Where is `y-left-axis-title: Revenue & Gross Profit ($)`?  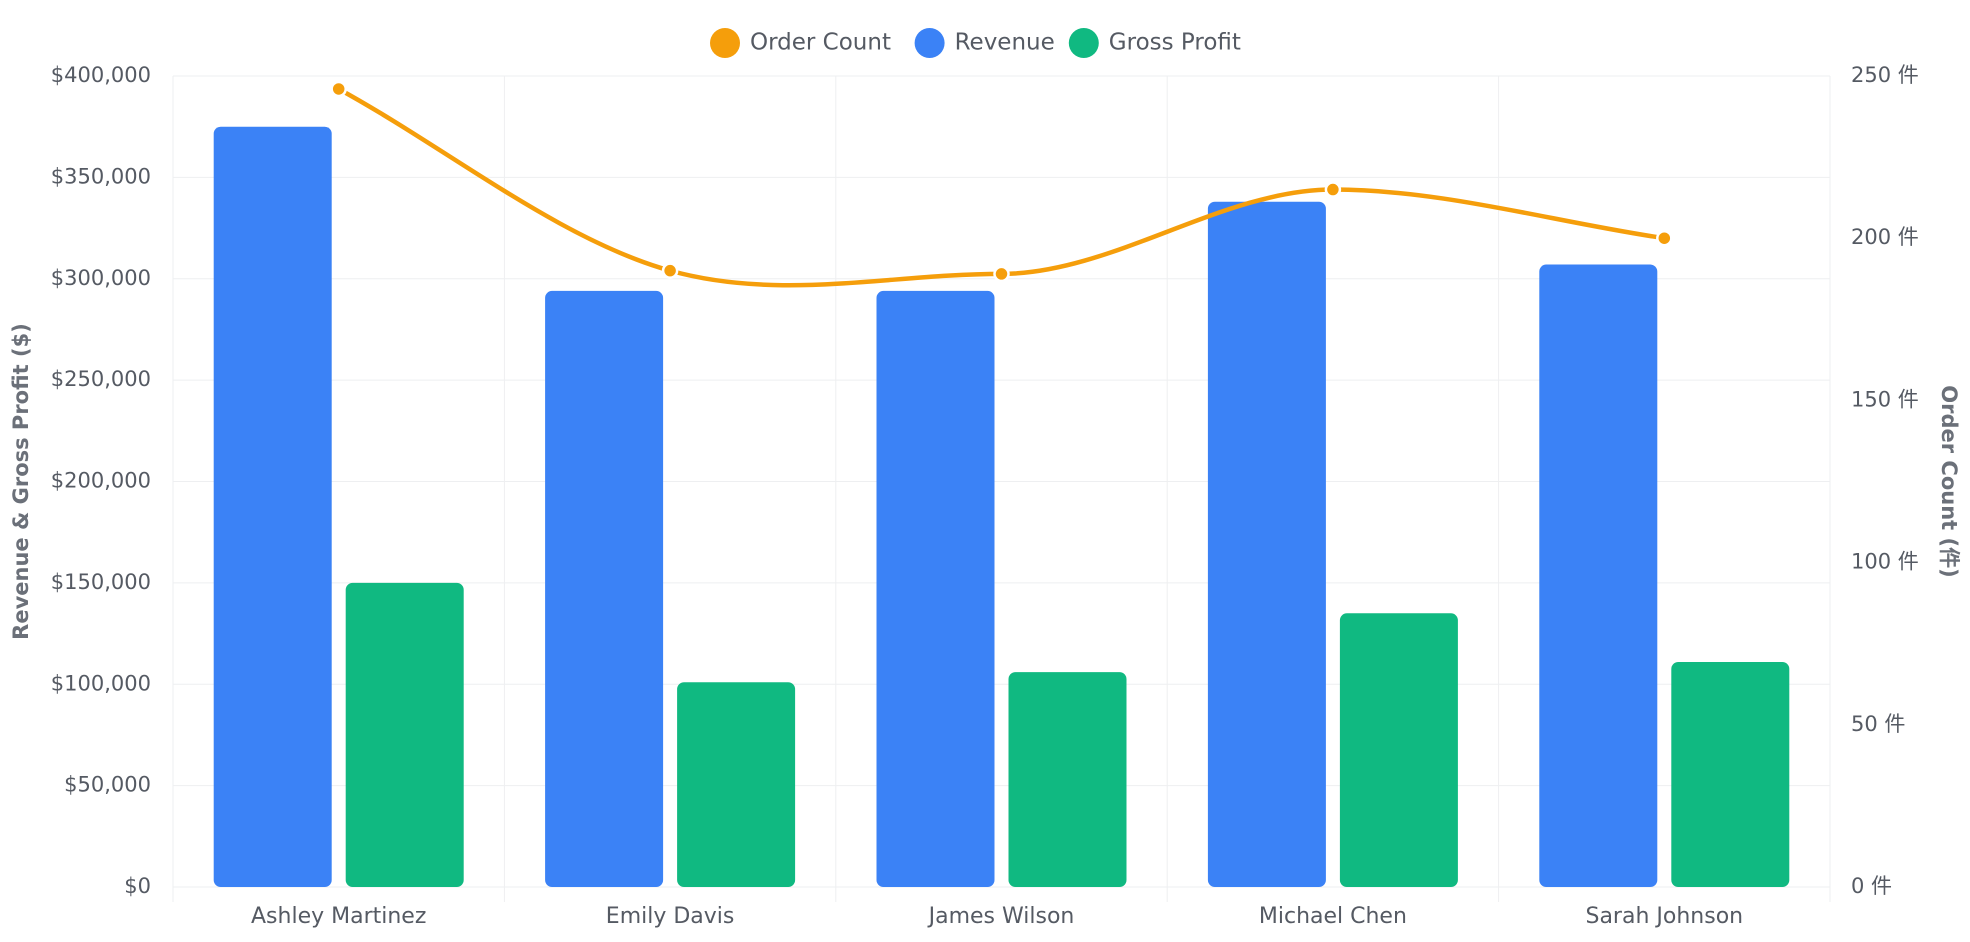
y-left-axis-title: Revenue & Gross Profit ($) is located at coordinates (21, 481).